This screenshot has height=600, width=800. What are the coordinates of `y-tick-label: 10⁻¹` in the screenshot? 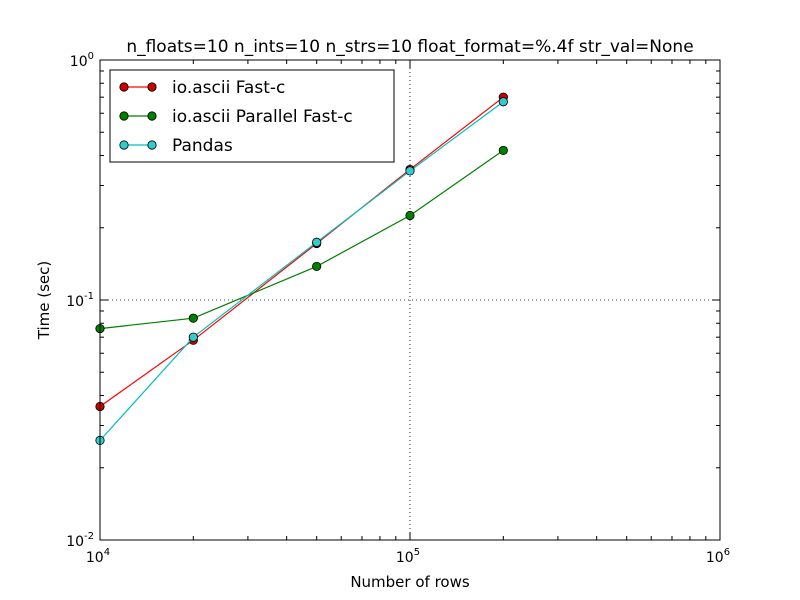 It's located at (80, 300).